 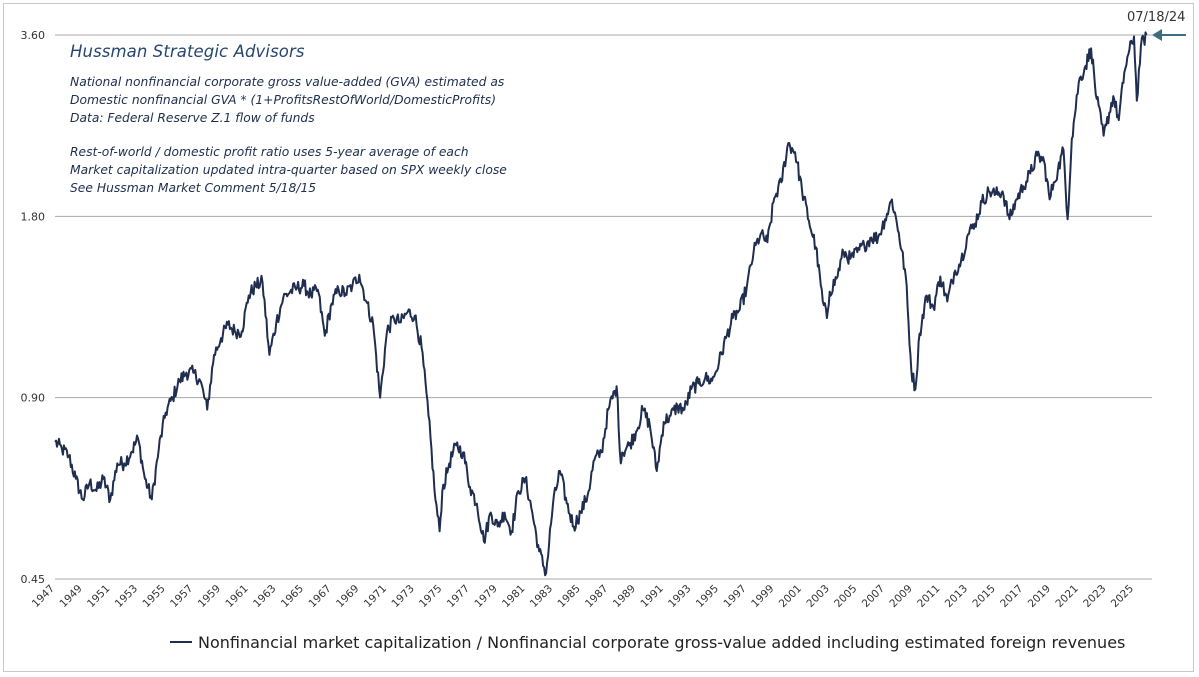 What do you see at coordinates (33, 579) in the screenshot?
I see `y-tick-label: 0.45` at bounding box center [33, 579].